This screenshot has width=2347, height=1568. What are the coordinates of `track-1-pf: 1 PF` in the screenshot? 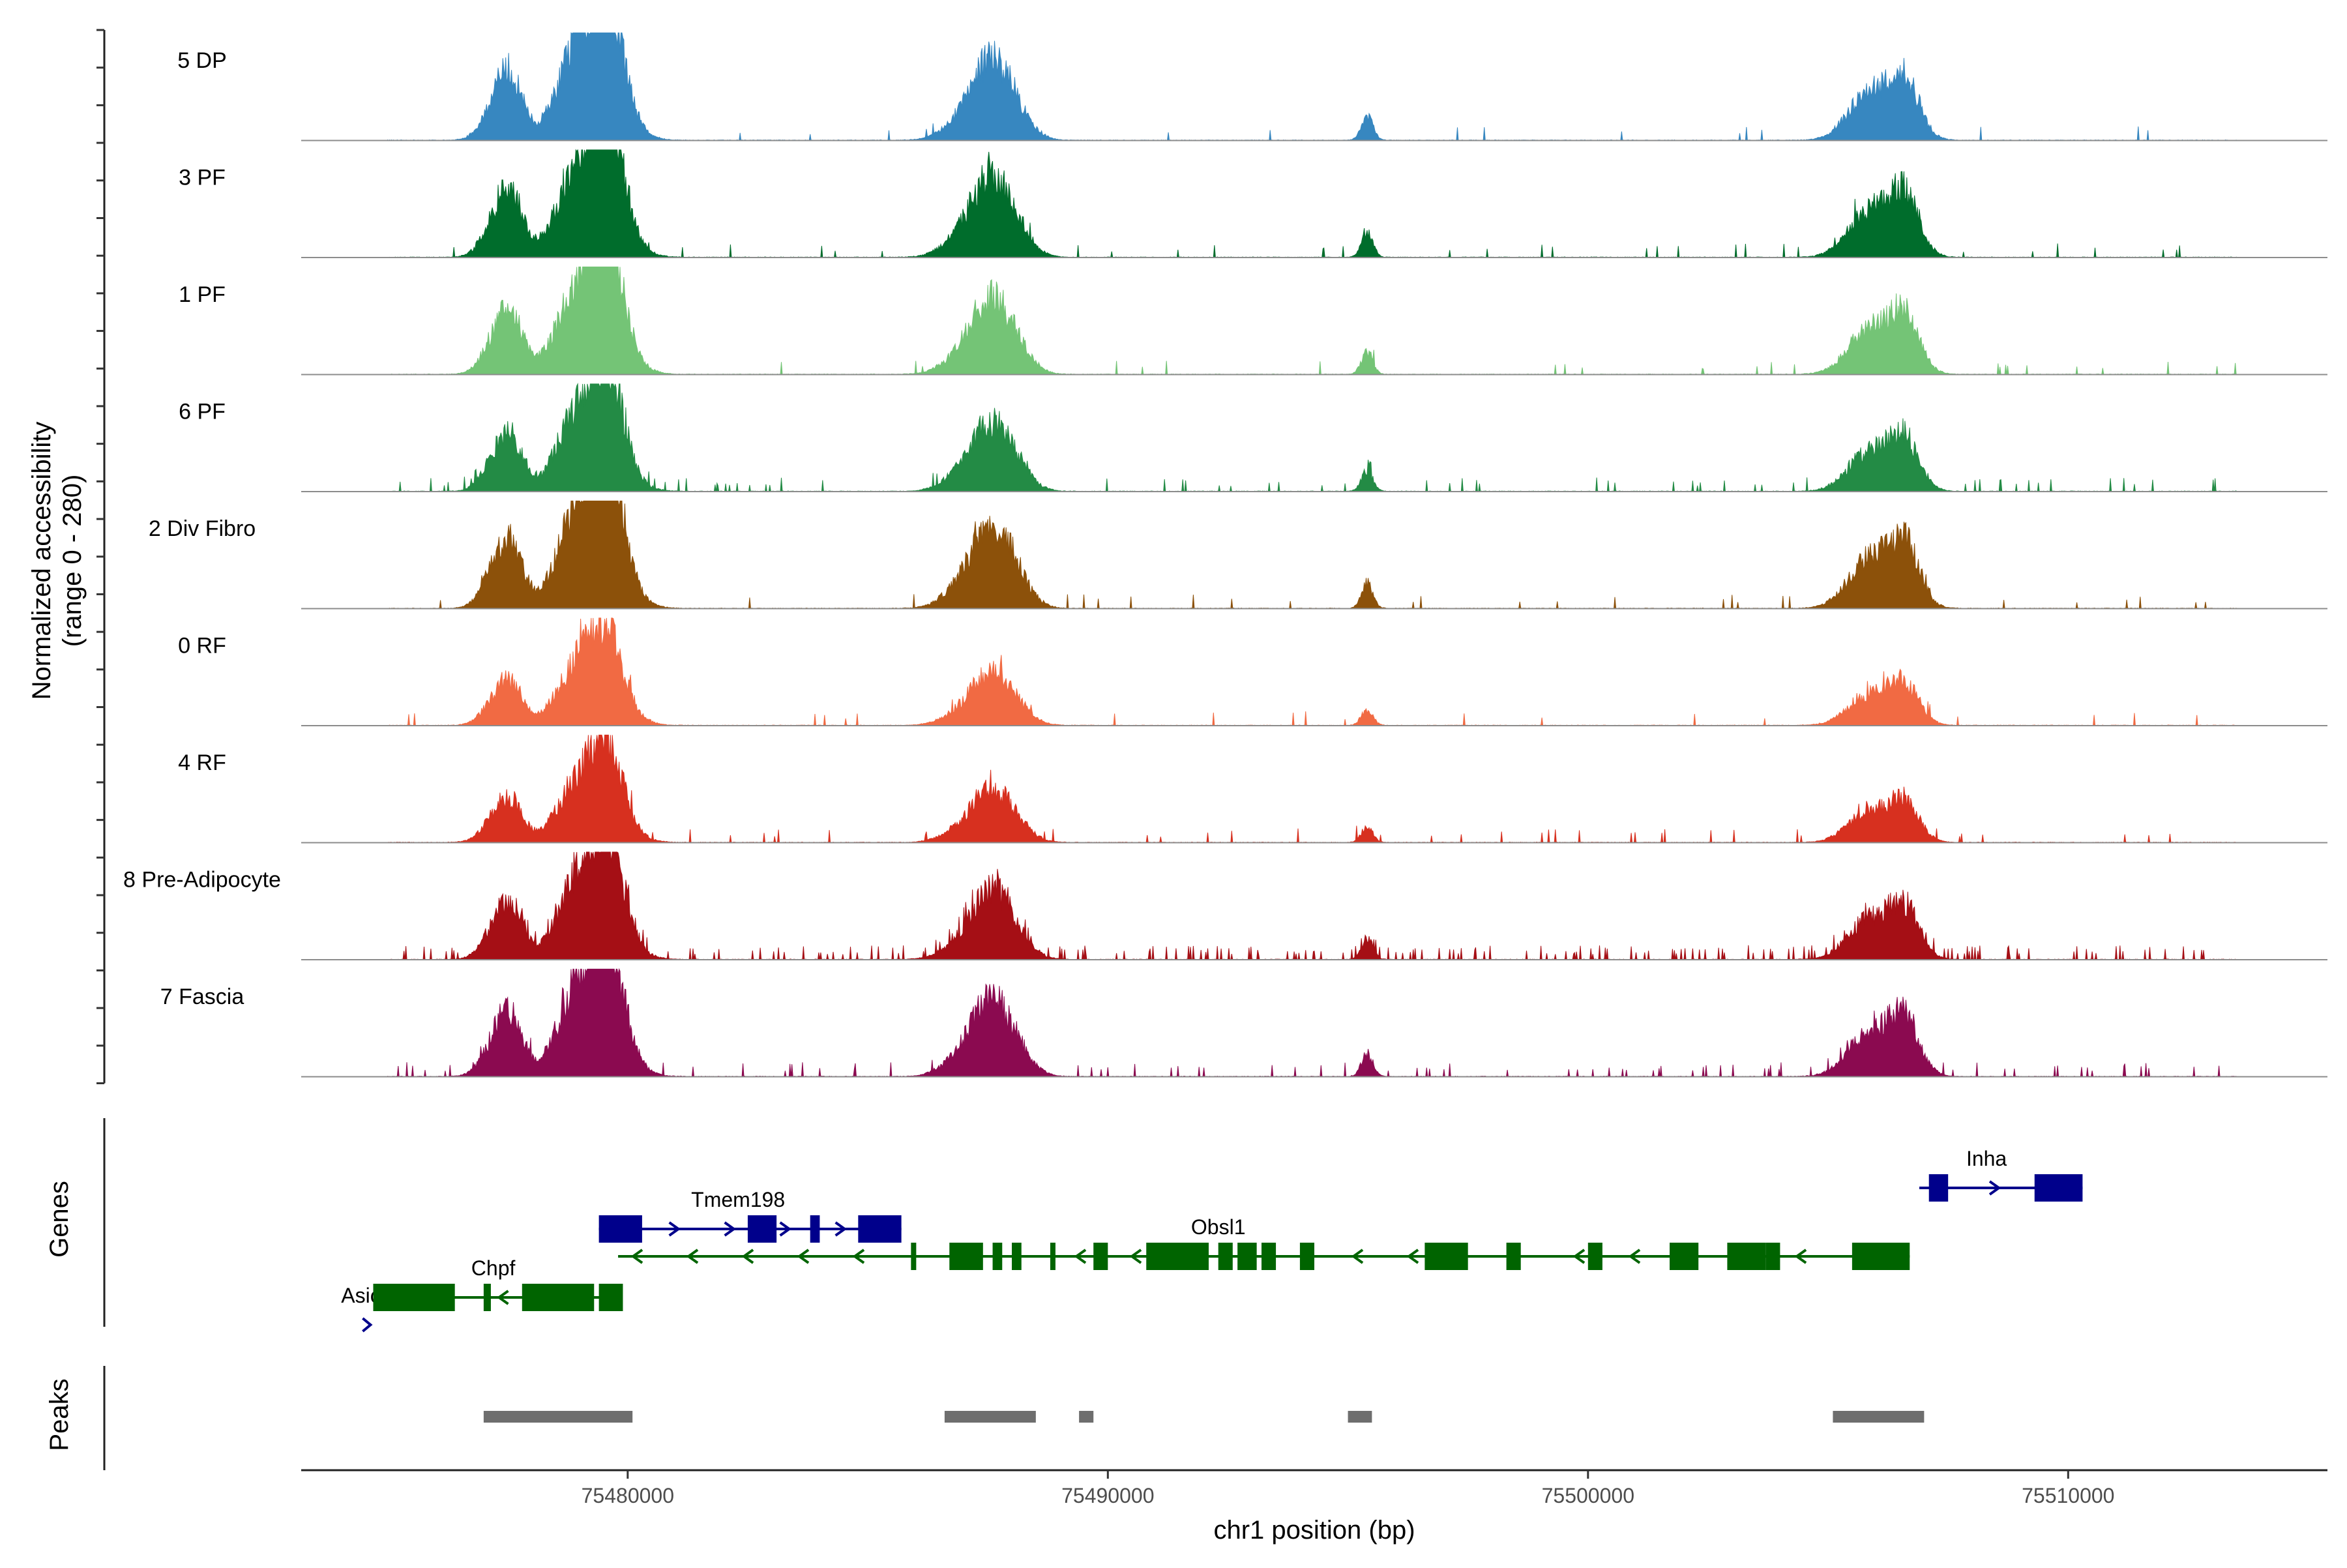 It's located at (1253, 321).